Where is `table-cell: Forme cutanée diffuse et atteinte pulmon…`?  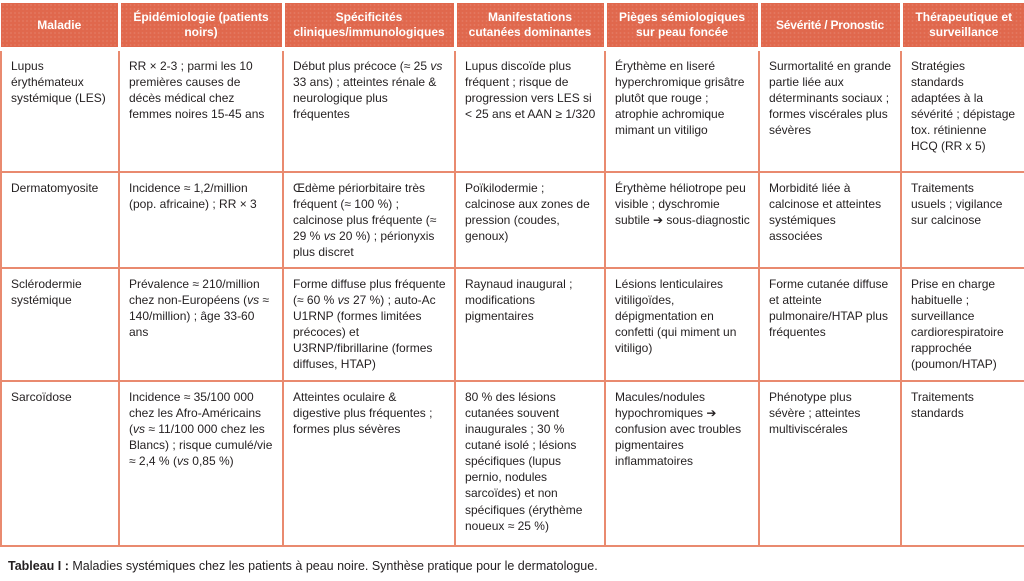 table-cell: Forme cutanée diffuse et atteinte pulmon… is located at coordinates (830, 324).